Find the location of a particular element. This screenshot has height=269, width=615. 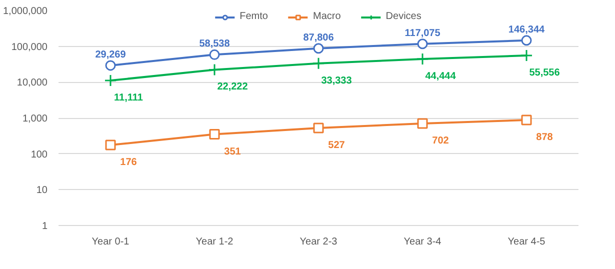

data-label: 29,269 is located at coordinates (110, 54).